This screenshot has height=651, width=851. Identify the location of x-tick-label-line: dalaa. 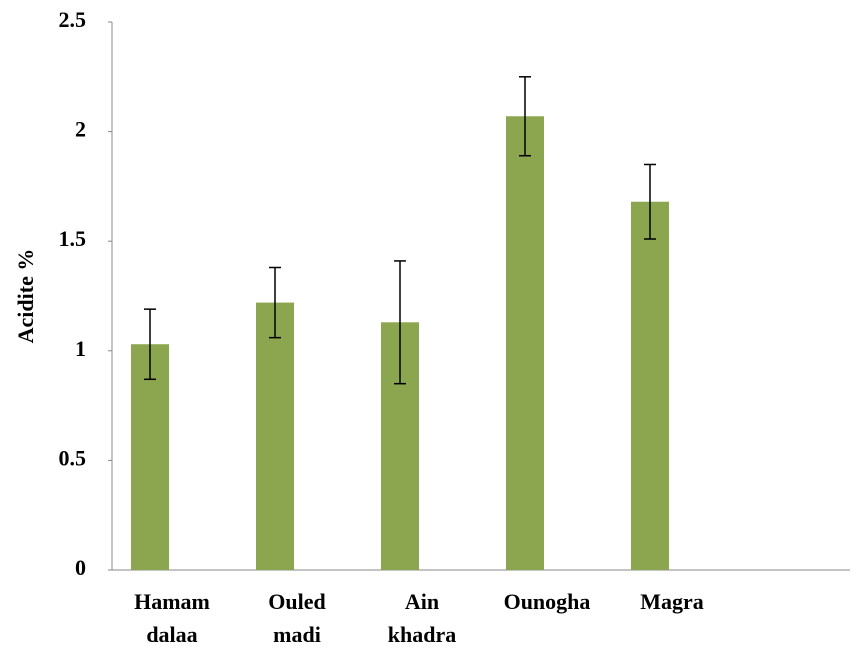
(171, 634).